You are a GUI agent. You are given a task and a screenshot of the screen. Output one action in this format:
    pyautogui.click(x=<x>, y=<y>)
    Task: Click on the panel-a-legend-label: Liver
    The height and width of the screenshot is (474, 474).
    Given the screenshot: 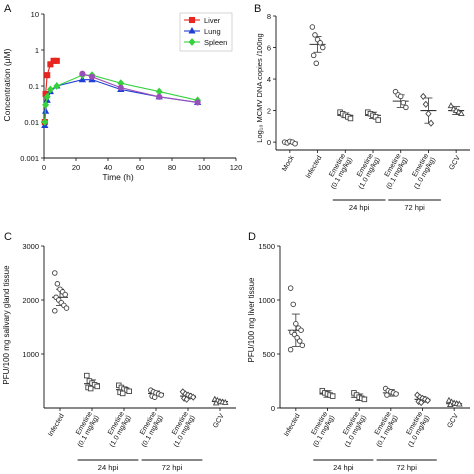 What is the action you would take?
    pyautogui.click(x=212, y=20)
    